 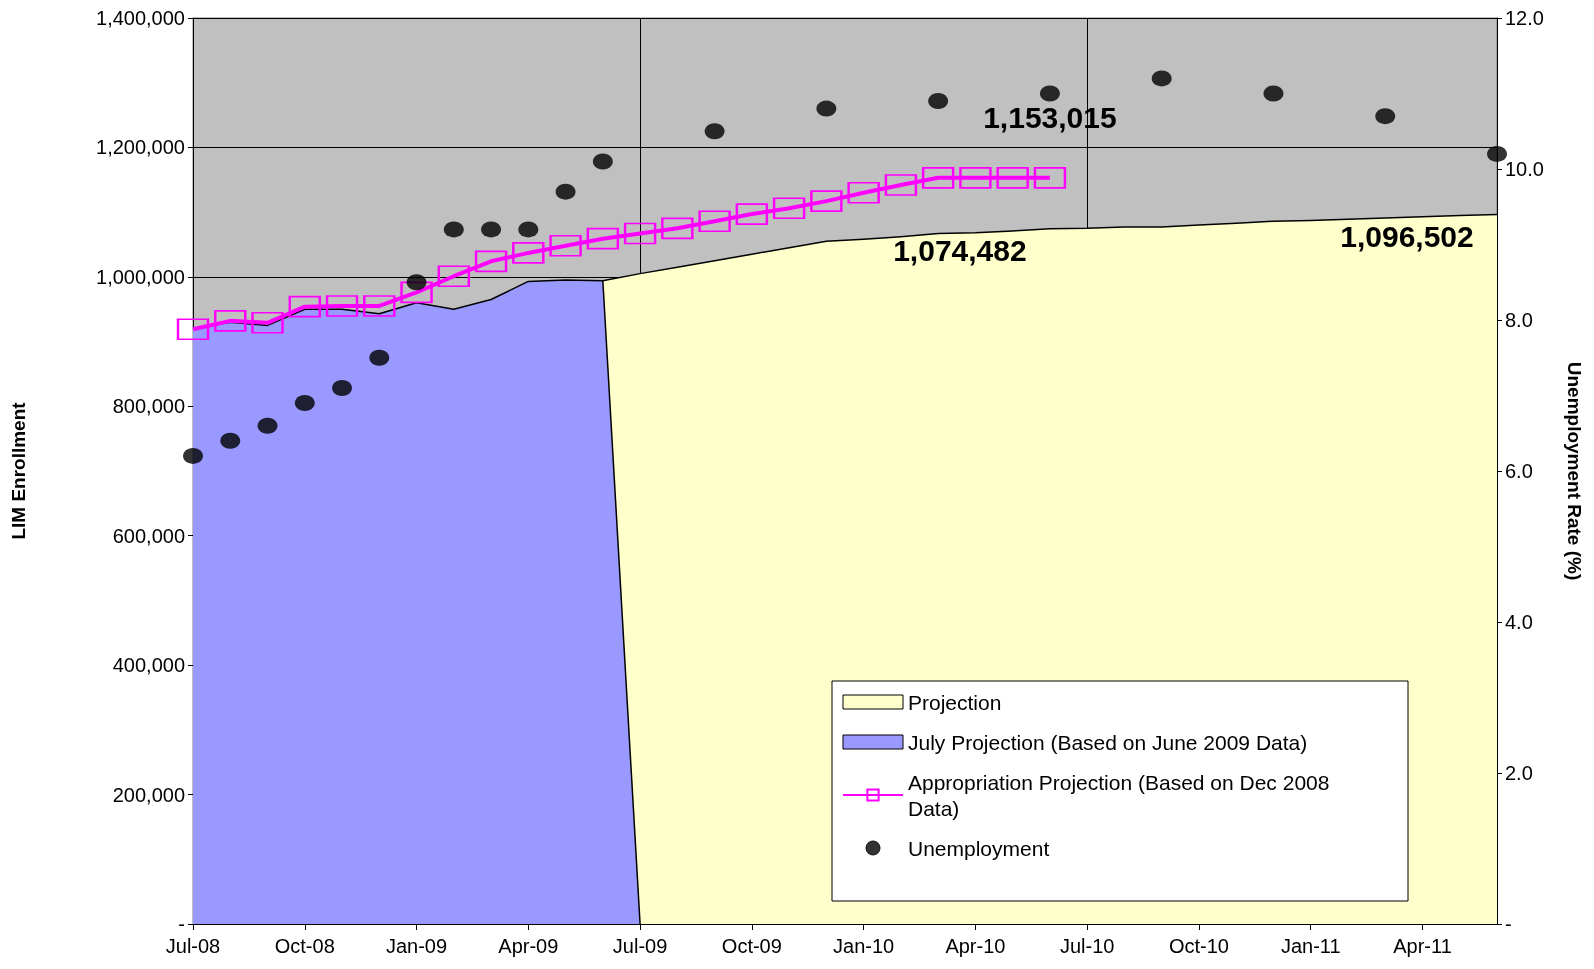 What do you see at coordinates (960, 251) in the screenshot?
I see `data-label: 1,074,482` at bounding box center [960, 251].